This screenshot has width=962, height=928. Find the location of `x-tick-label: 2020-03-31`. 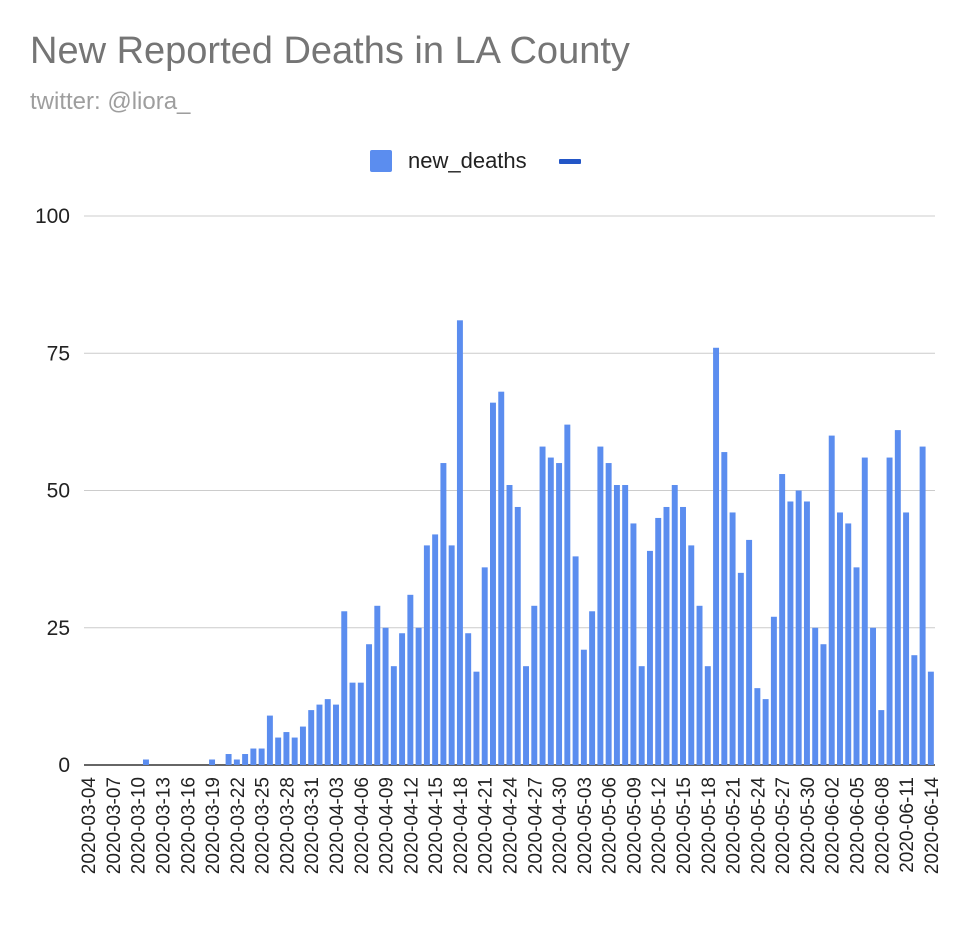

x-tick-label: 2020-03-31 is located at coordinates (312, 825).